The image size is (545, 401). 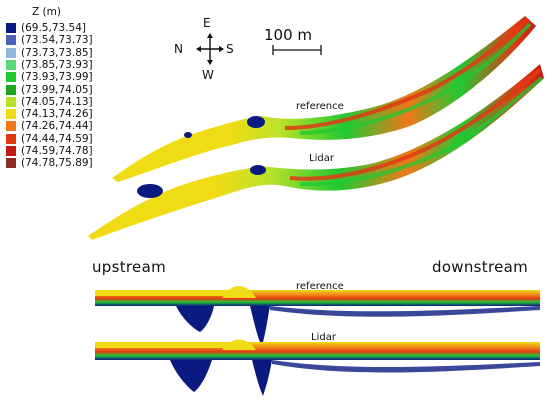 What do you see at coordinates (57, 40) in the screenshot?
I see `legend-item-label: (73.54,73.73]` at bounding box center [57, 40].